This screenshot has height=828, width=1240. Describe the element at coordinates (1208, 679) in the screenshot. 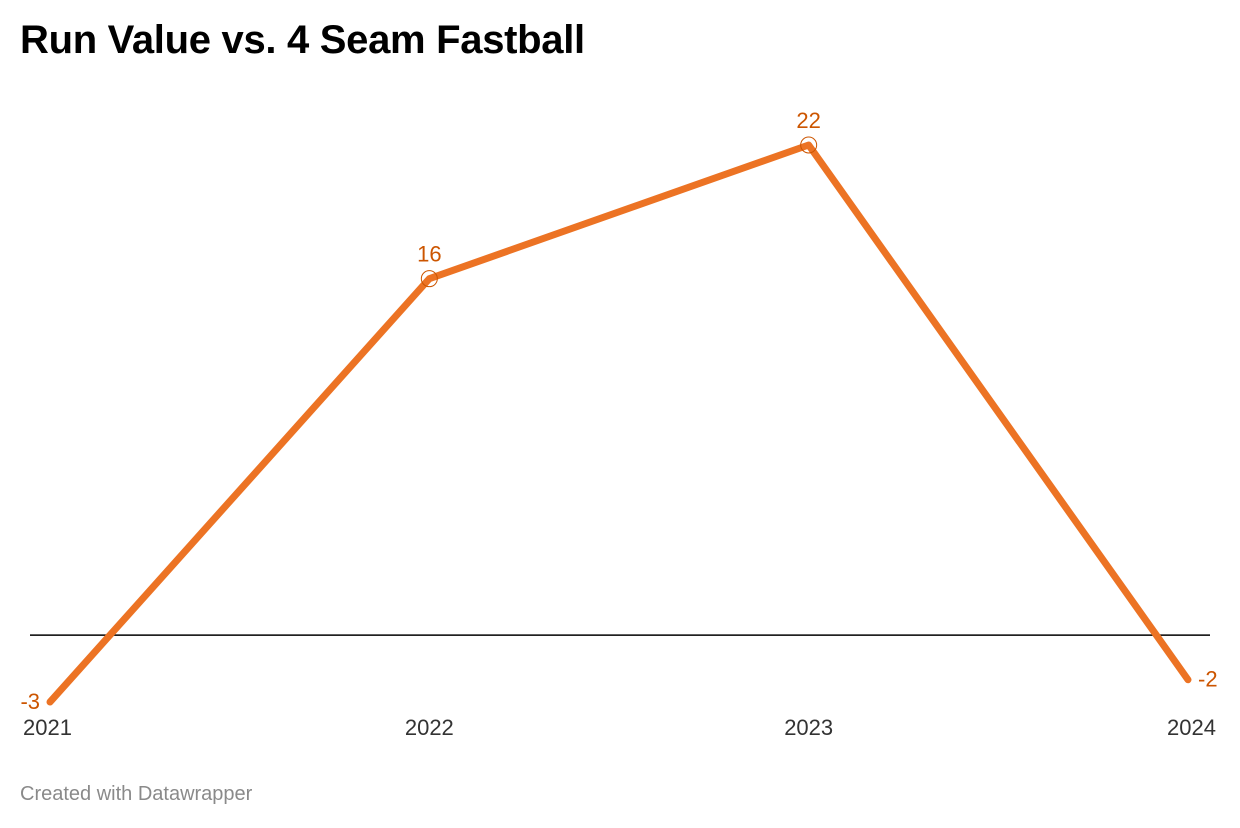

I see `data-label: -2` at that location.